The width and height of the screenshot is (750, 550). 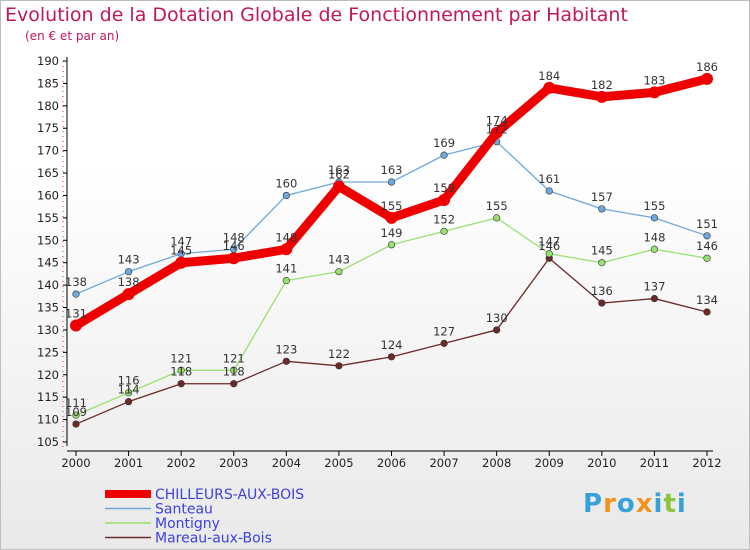 I want to click on data-label: 186, so click(x=707, y=67).